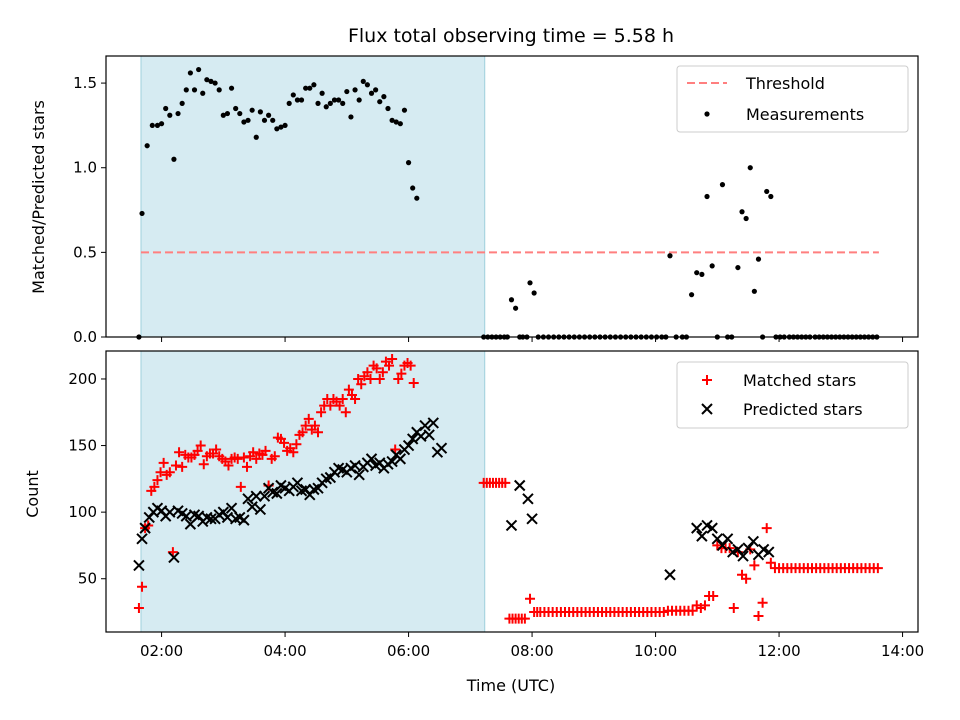 This screenshot has height=720, width=960. What do you see at coordinates (32, 494) in the screenshot?
I see `count-y-axis-label: Count` at bounding box center [32, 494].